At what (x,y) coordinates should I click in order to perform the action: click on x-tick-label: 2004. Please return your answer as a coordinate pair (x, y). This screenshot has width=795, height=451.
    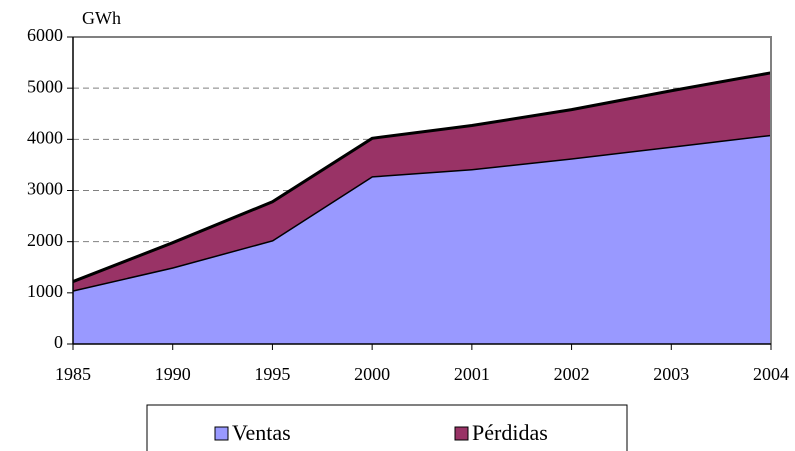
    Looking at the image, I should click on (771, 374).